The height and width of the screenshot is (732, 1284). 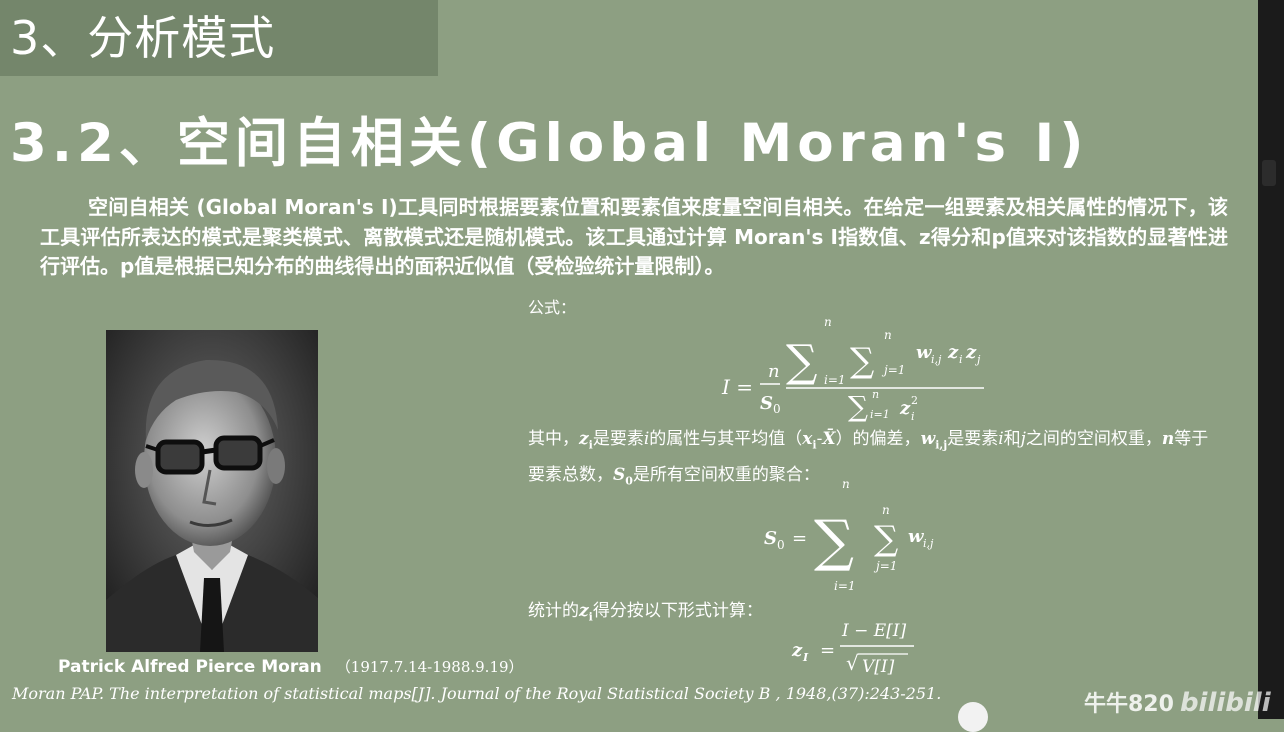 What do you see at coordinates (953, 352) in the screenshot?
I see `moran-zi: z` at bounding box center [953, 352].